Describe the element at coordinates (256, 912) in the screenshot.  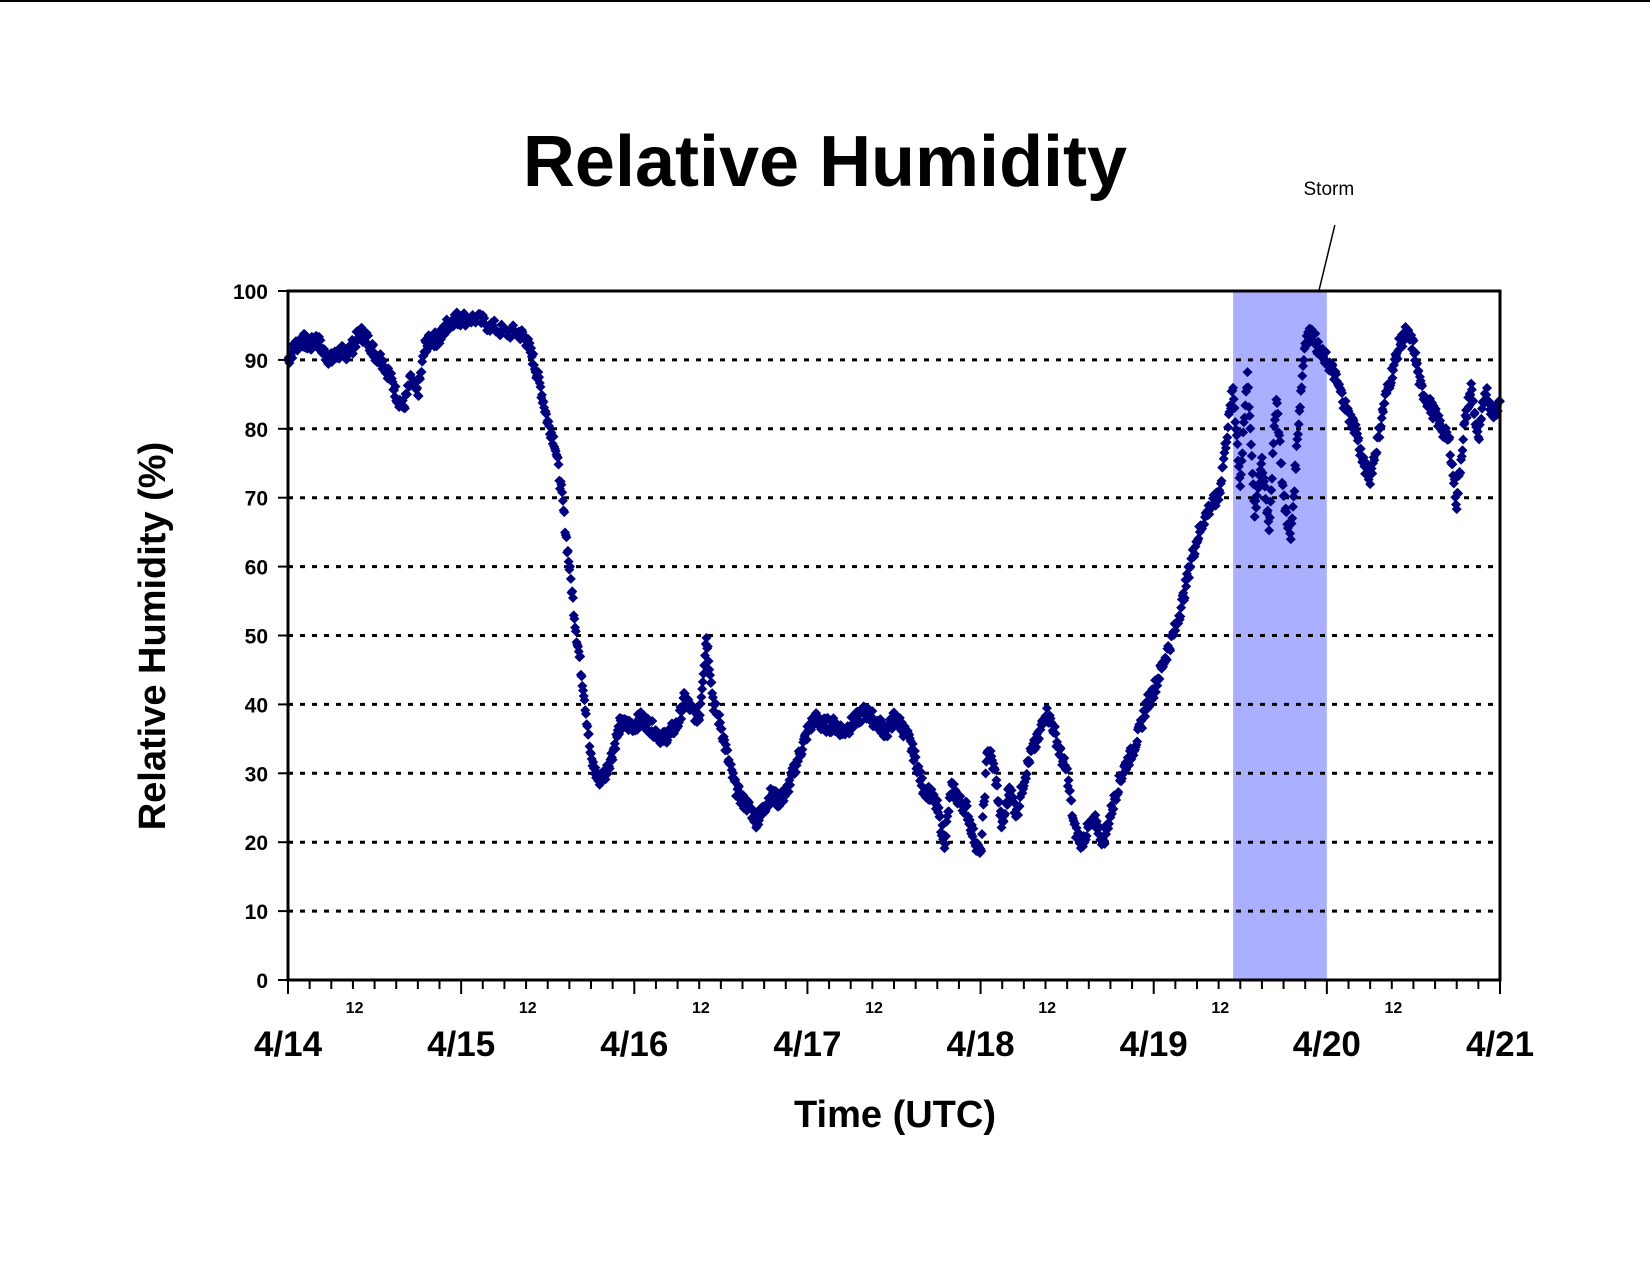
I see `y-tick-label: 10` at that location.